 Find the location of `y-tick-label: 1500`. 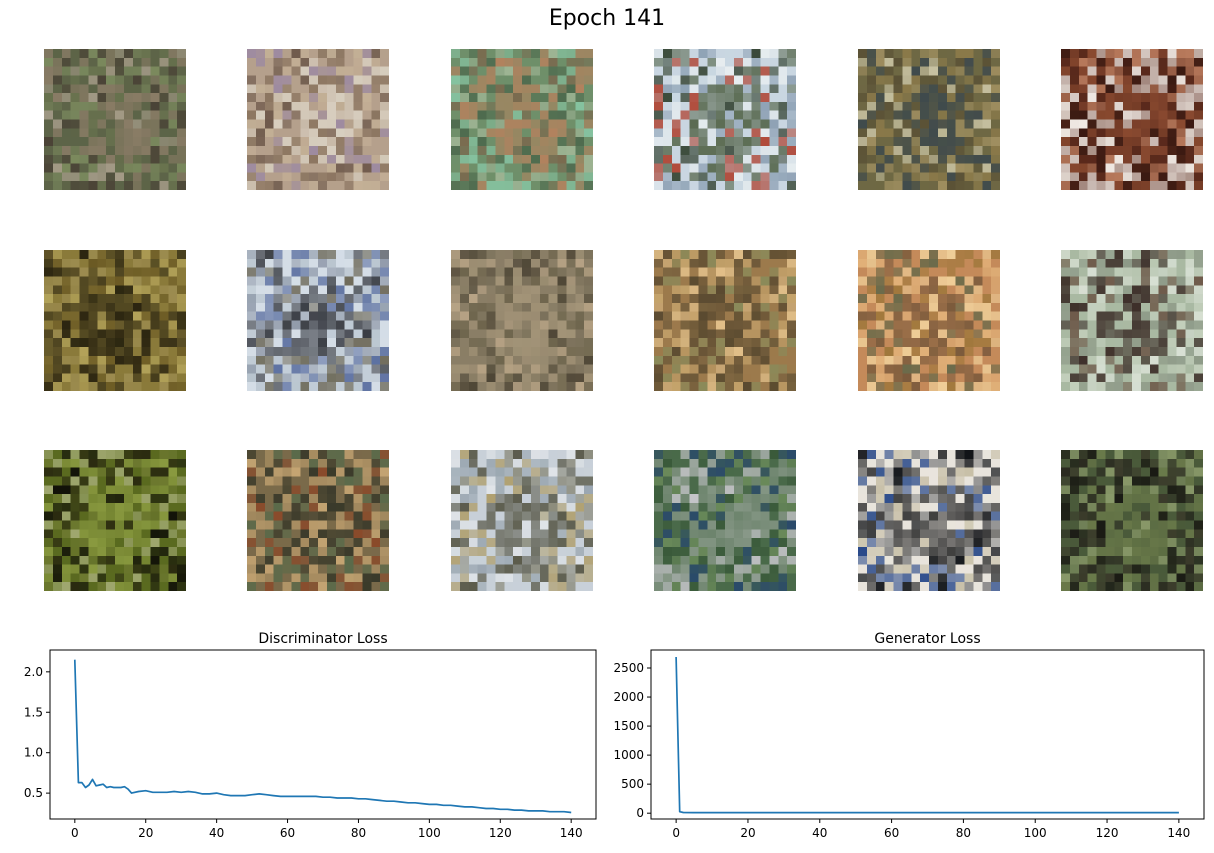

y-tick-label: 1500 is located at coordinates (628, 726).